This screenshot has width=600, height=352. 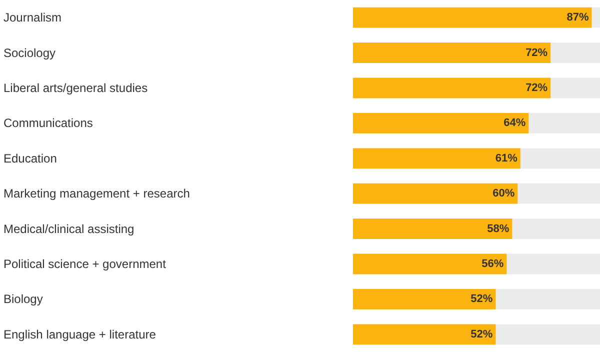 What do you see at coordinates (30, 53) in the screenshot?
I see `y-tick-label: Sociology` at bounding box center [30, 53].